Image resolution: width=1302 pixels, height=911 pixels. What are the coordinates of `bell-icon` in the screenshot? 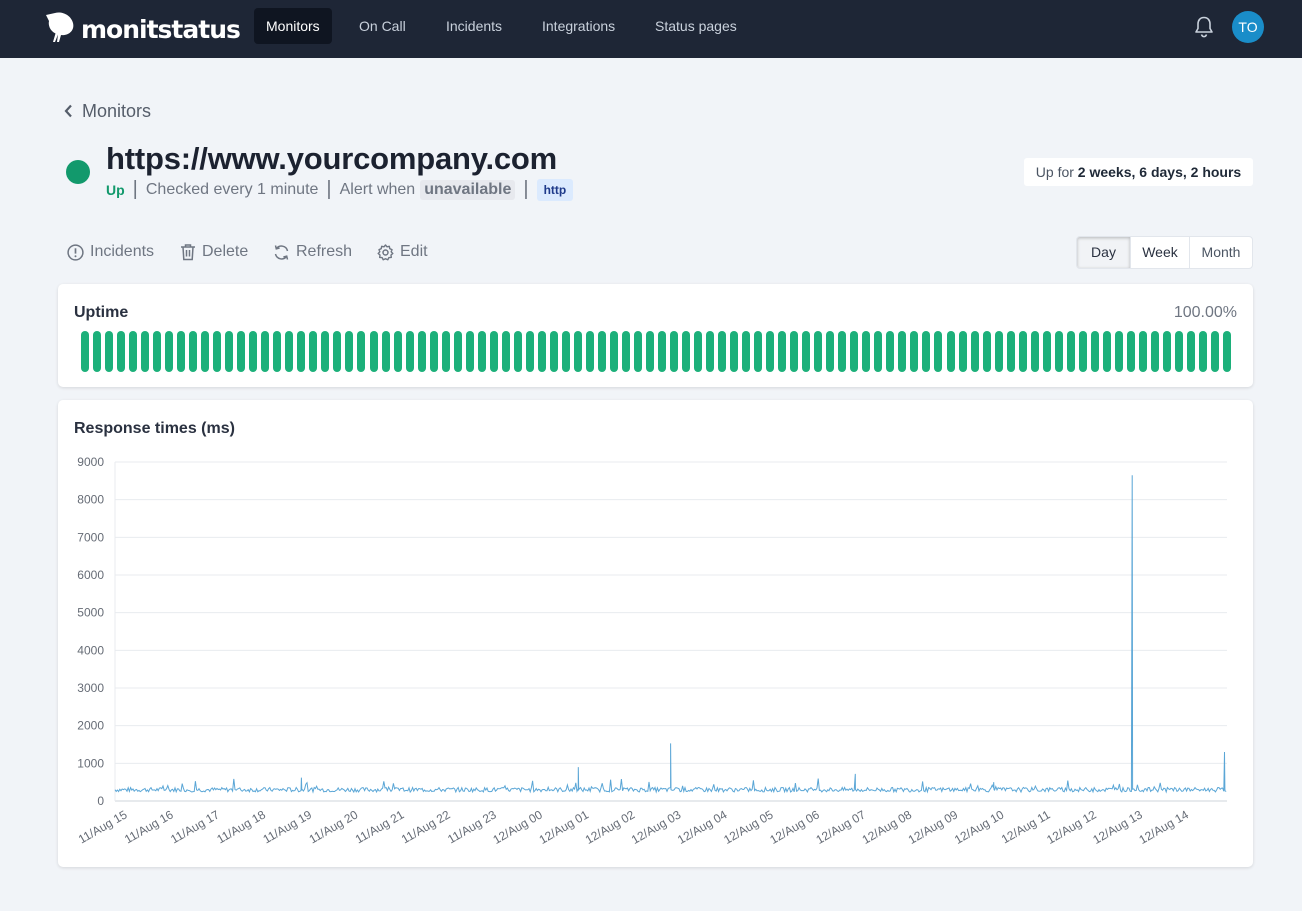 It's located at (1204, 27).